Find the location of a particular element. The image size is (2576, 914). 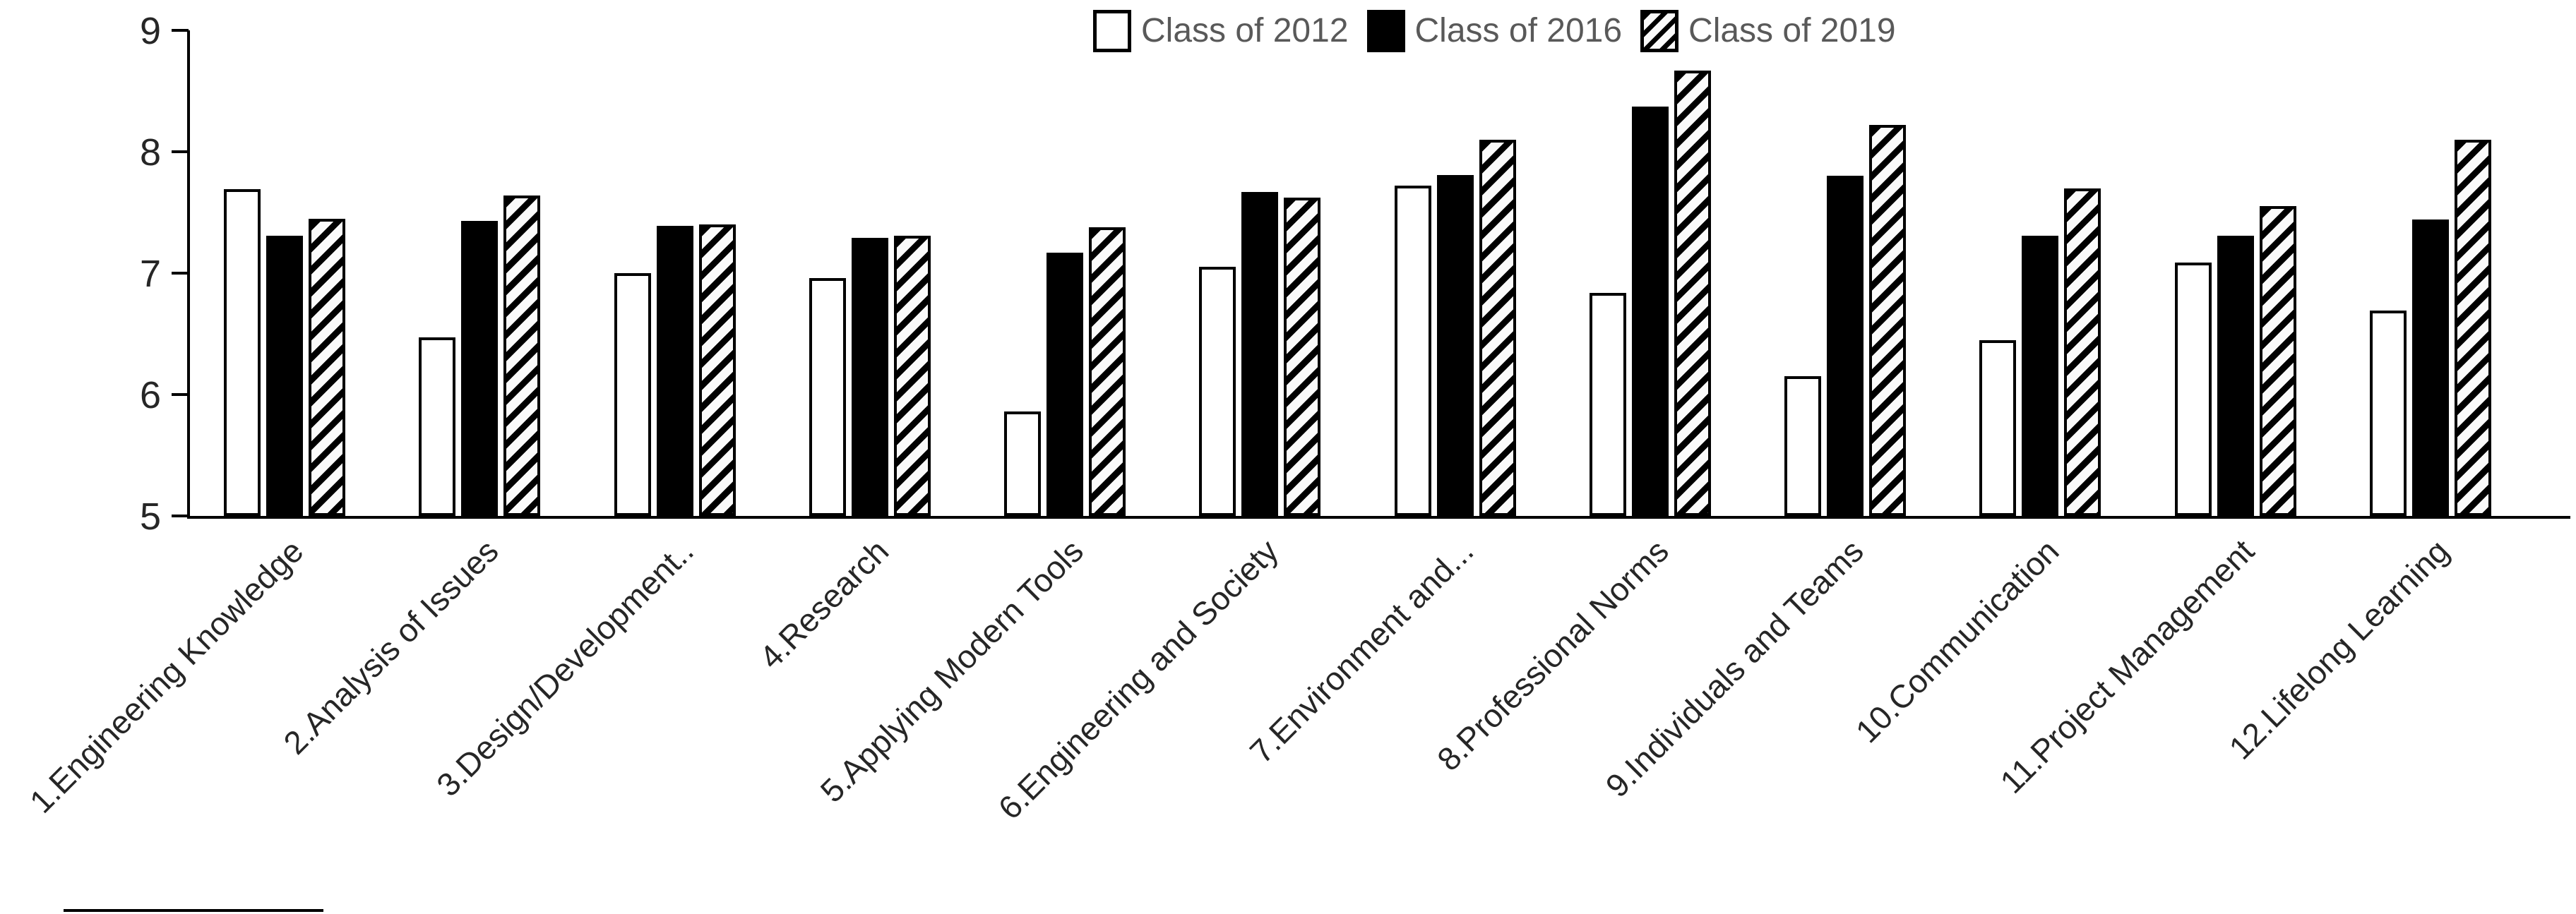

legend-label: Class of 2012 is located at coordinates (1245, 30).